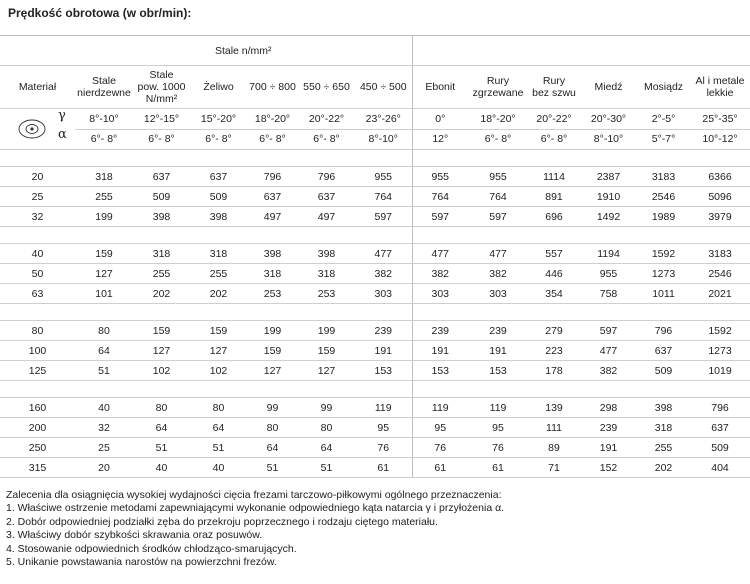 The image size is (750, 584). I want to click on speed-value: 40, so click(161, 467).